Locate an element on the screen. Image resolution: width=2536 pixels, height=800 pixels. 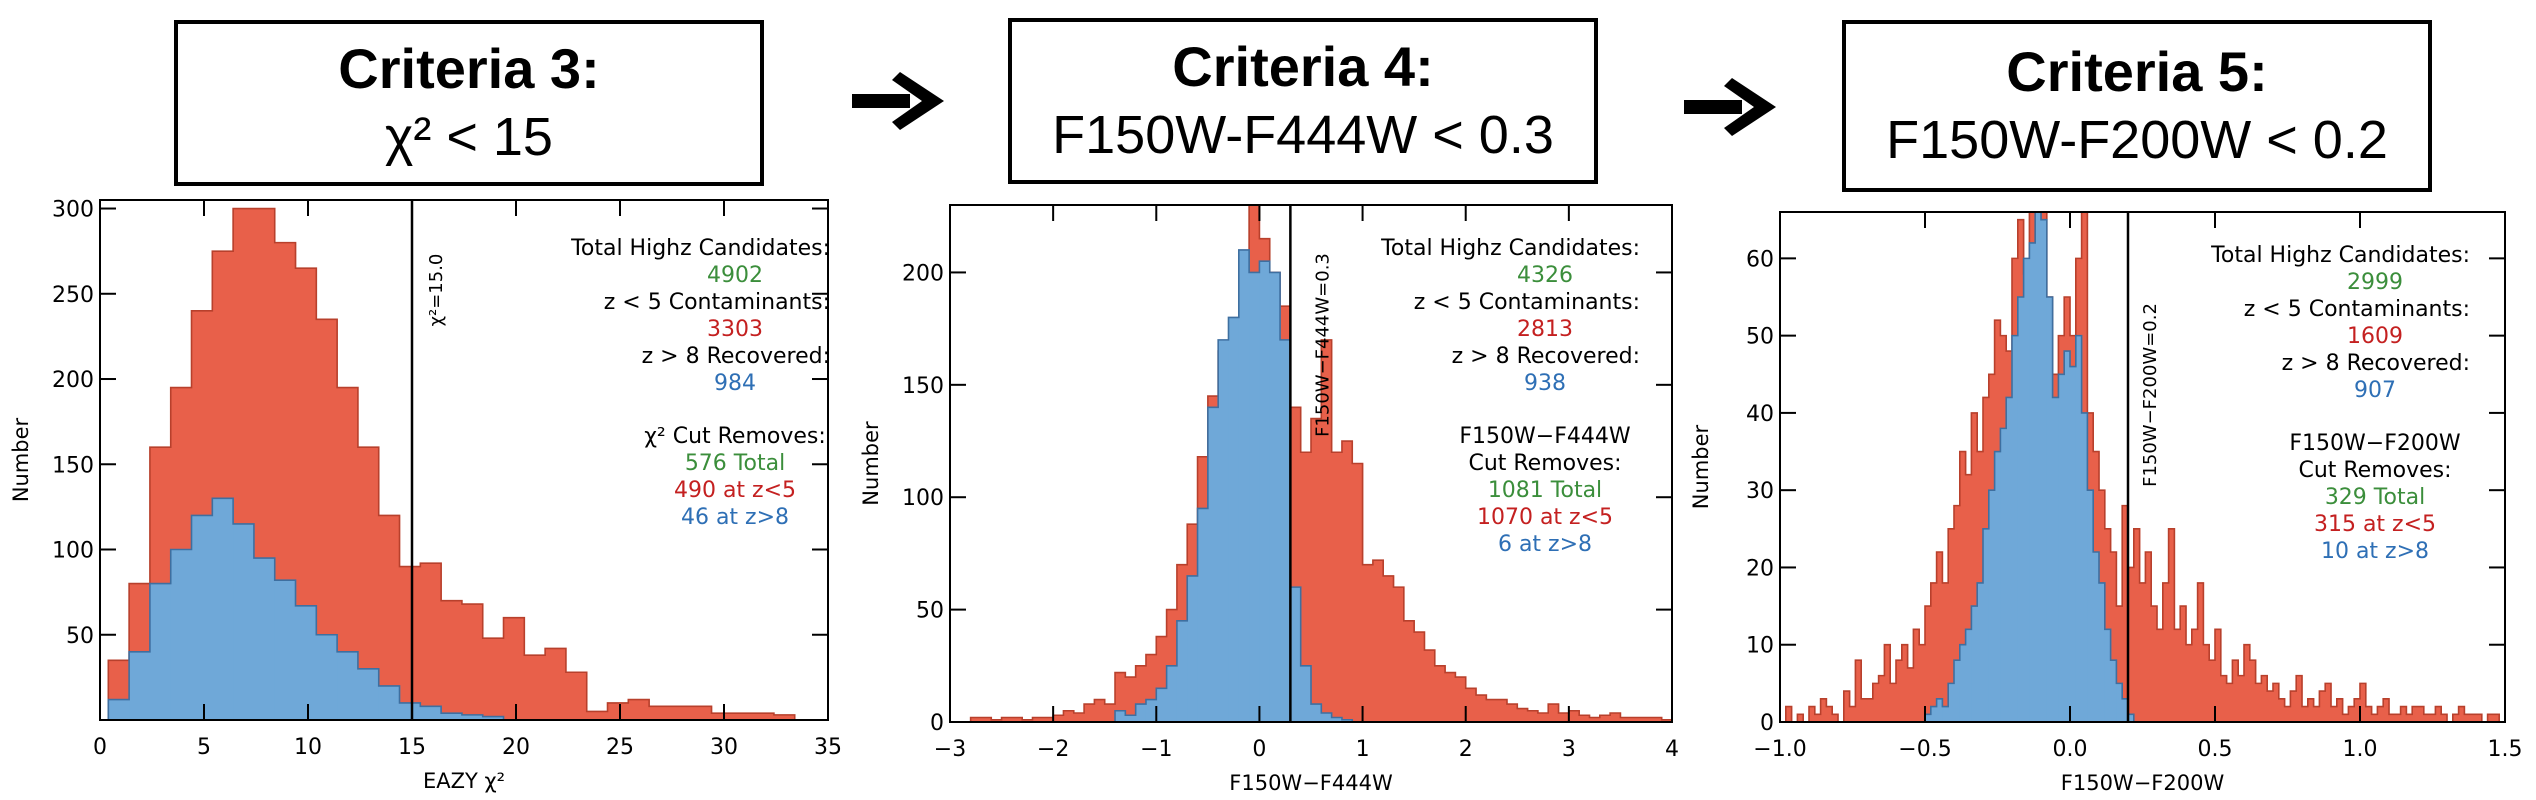
contaminants-label: z < 5 Contaminants: is located at coordinates (2357, 309).